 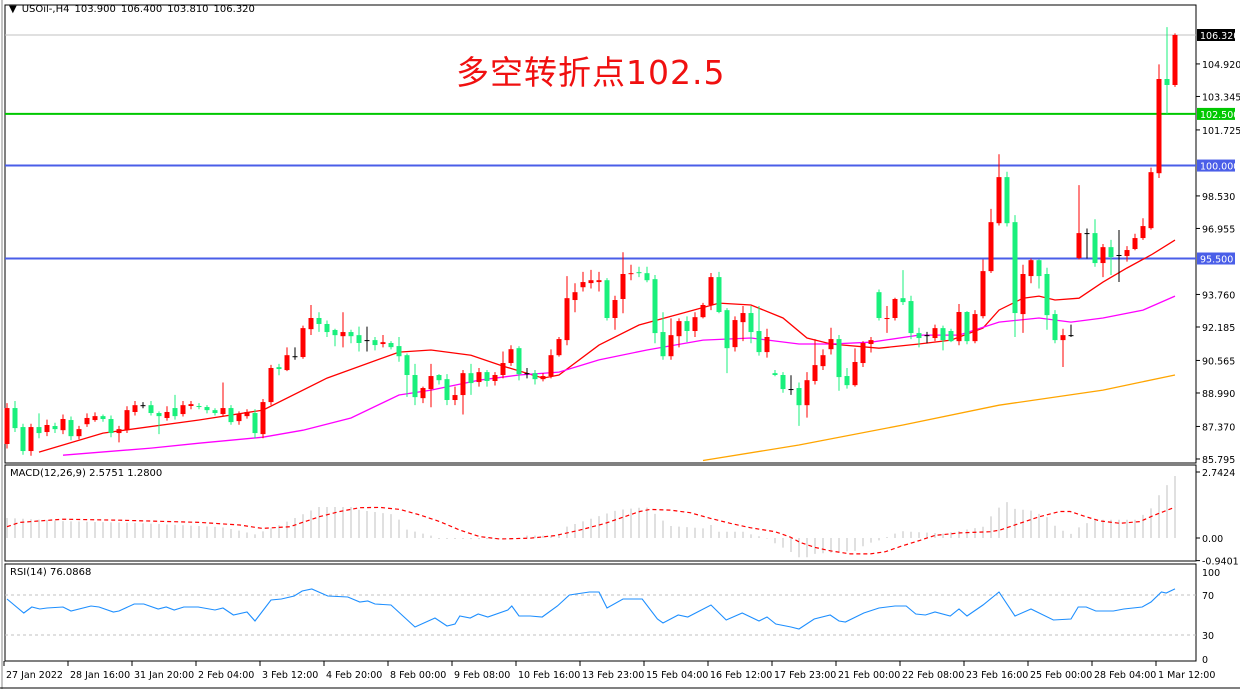 I want to click on chart-header: ▼ USOil-,H4 103.900 106.400 103.810 106.320, so click(x=134, y=9).